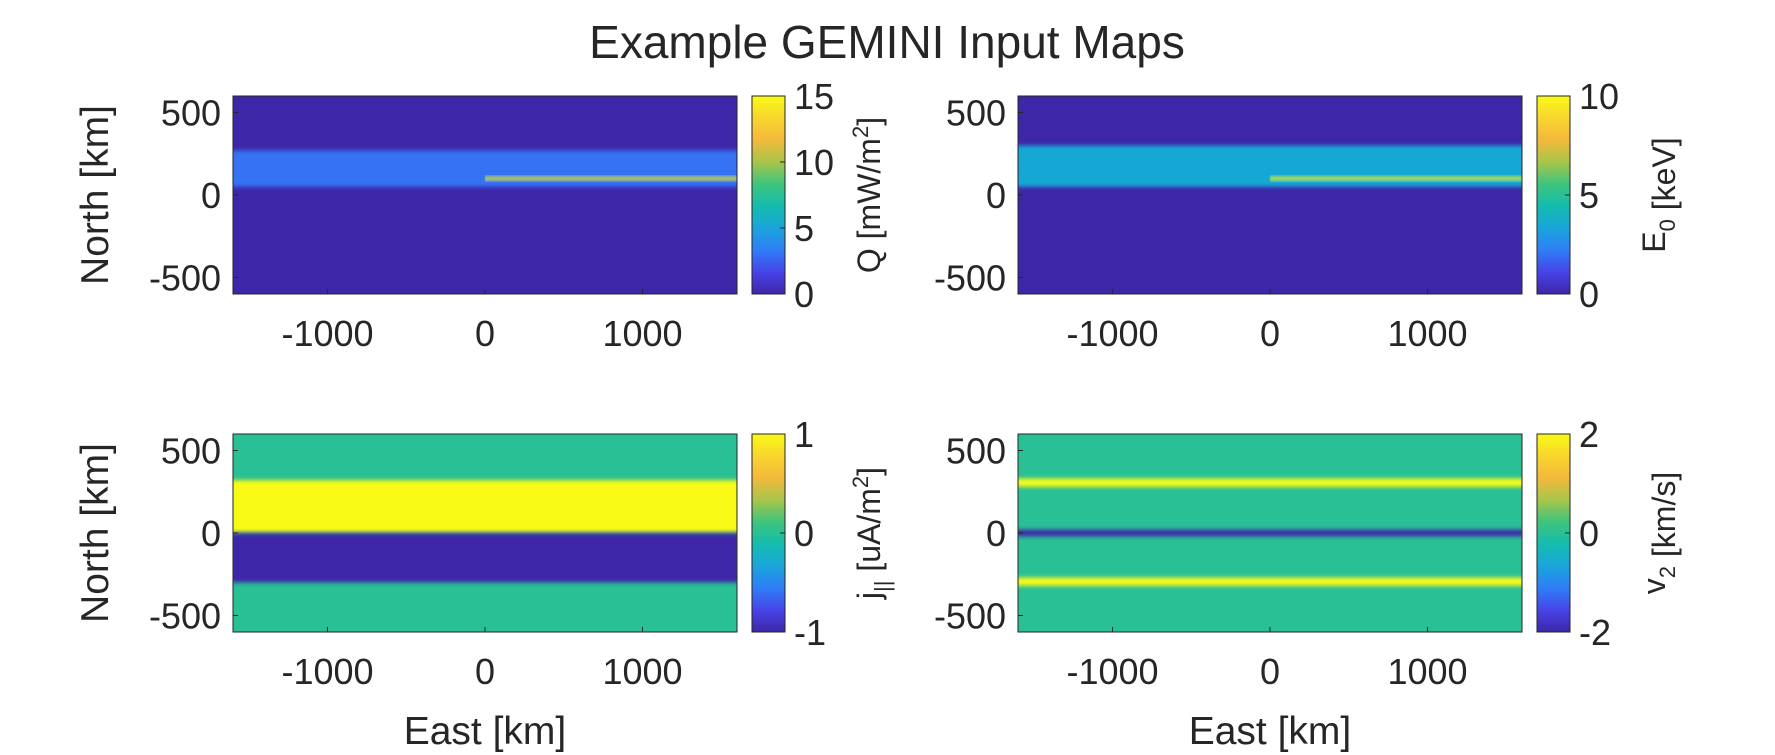 The width and height of the screenshot is (1775, 755). What do you see at coordinates (1589, 434) in the screenshot?
I see `colorbar-tick-label: 2` at bounding box center [1589, 434].